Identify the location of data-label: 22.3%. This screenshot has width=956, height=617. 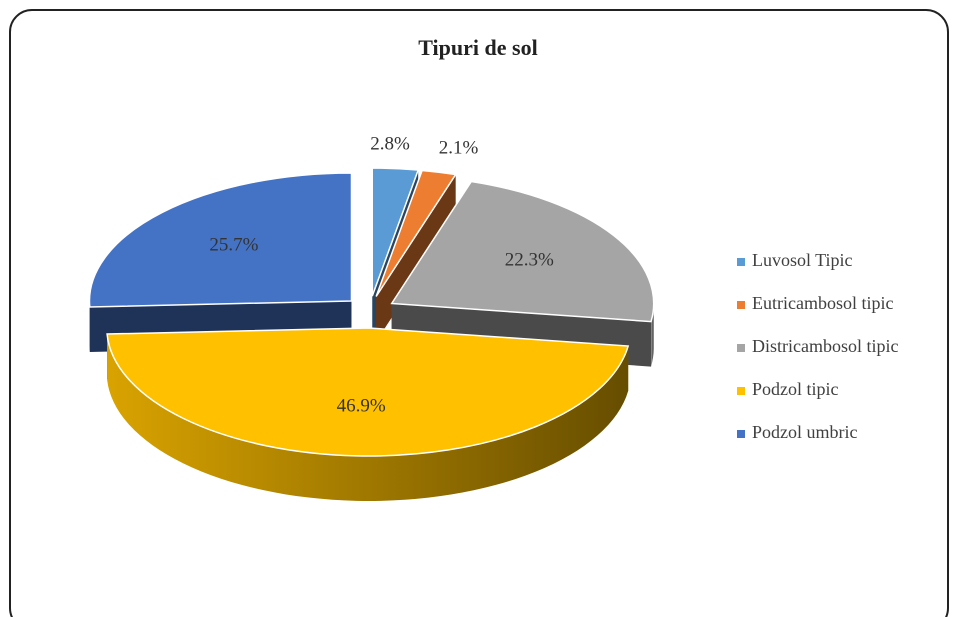
(529, 260).